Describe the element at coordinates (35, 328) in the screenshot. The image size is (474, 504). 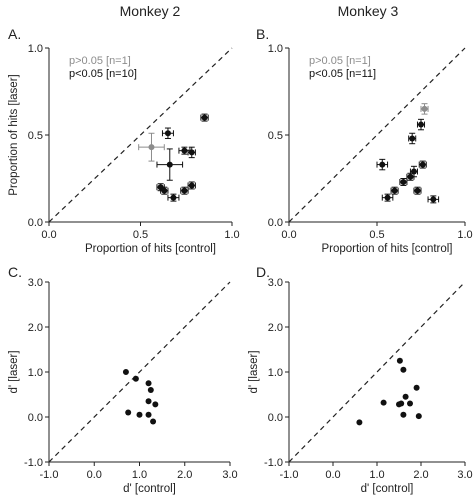
I see `panel-c-y-tick-label: 2.0` at that location.